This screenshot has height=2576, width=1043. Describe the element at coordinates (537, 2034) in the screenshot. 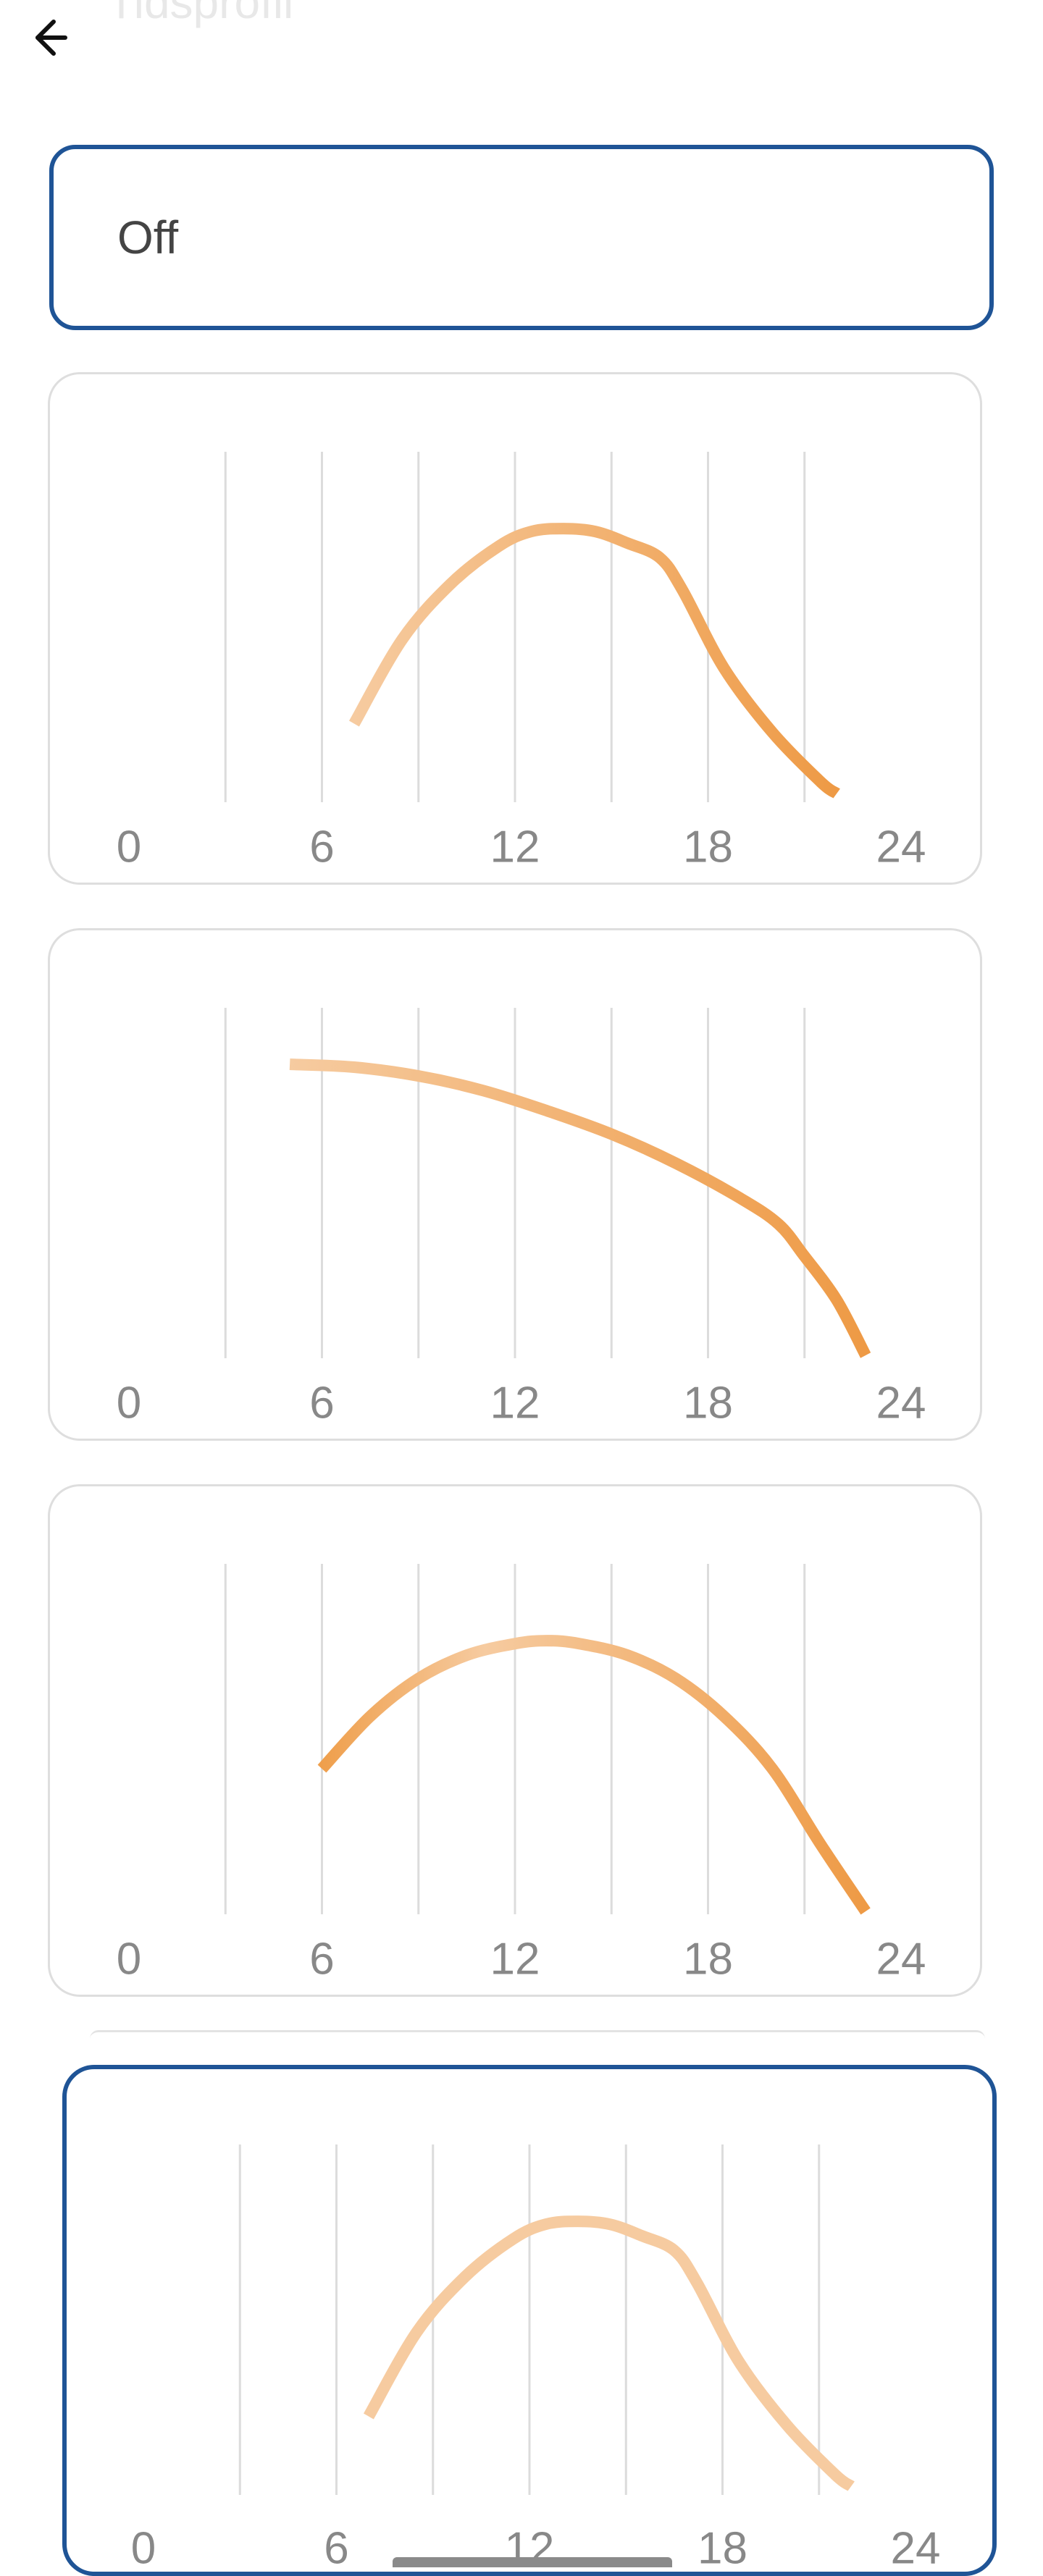

I see `card-divider` at that location.